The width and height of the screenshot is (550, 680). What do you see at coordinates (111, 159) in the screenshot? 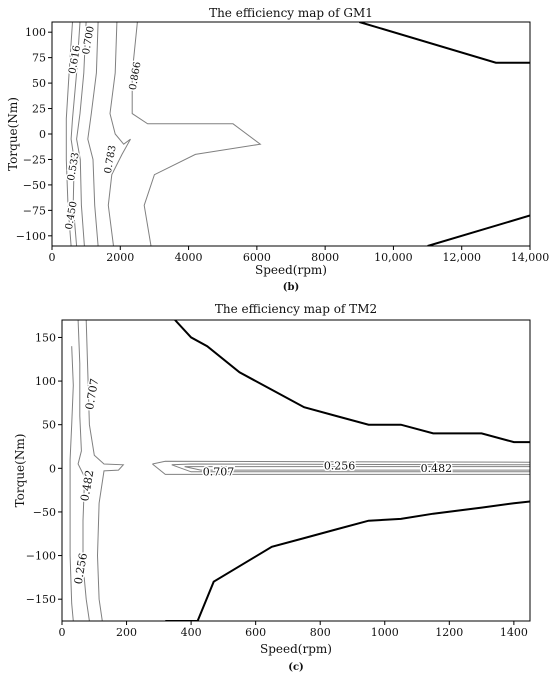
I see `contour-label: 0.783` at bounding box center [111, 159].